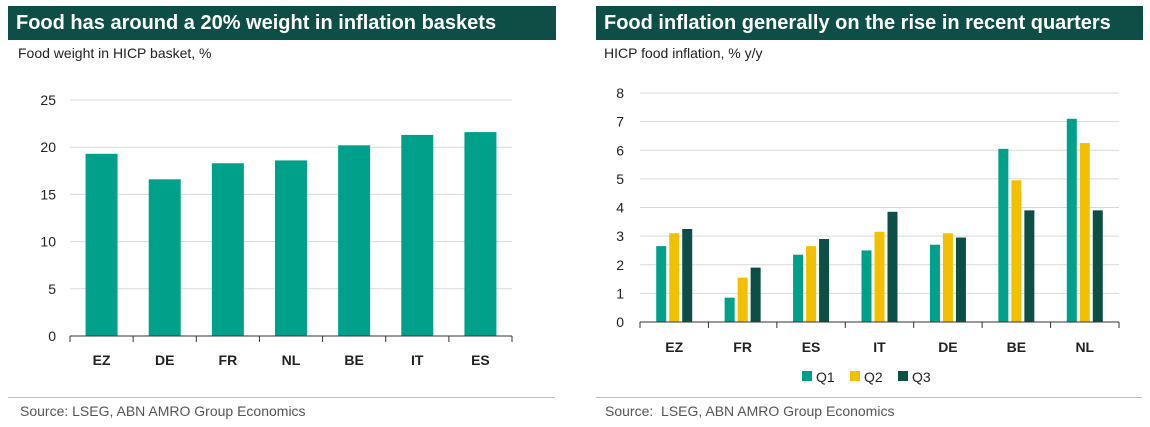 The height and width of the screenshot is (427, 1150). Describe the element at coordinates (798, 288) in the screenshot. I see `bar-es-q1` at that location.